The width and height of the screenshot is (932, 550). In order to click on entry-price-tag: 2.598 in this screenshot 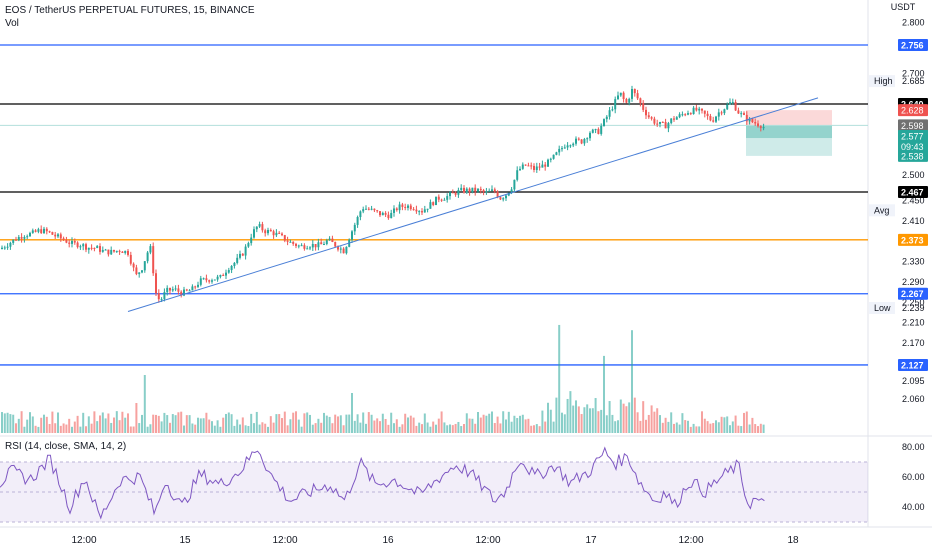, I will do `click(912, 126)`.